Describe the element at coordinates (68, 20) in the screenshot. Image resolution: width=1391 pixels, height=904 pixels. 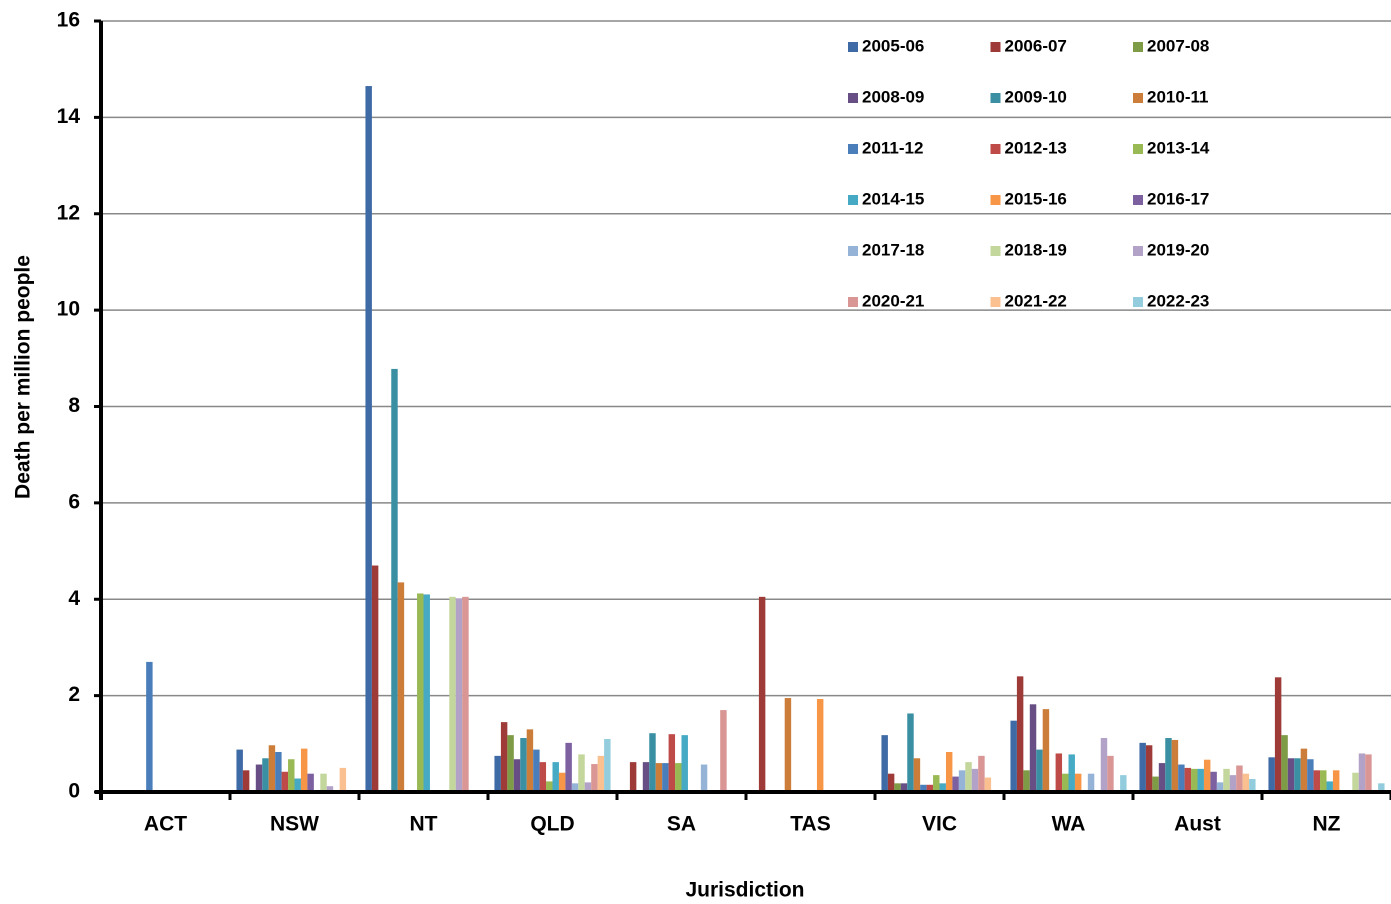
I see `y-tick-label: 16` at that location.